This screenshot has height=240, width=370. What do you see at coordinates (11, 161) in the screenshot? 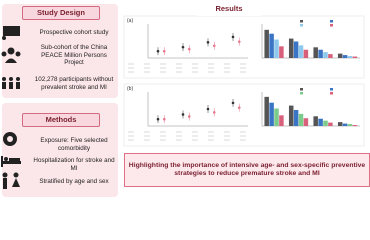
I see `icon-bed` at bounding box center [11, 161].